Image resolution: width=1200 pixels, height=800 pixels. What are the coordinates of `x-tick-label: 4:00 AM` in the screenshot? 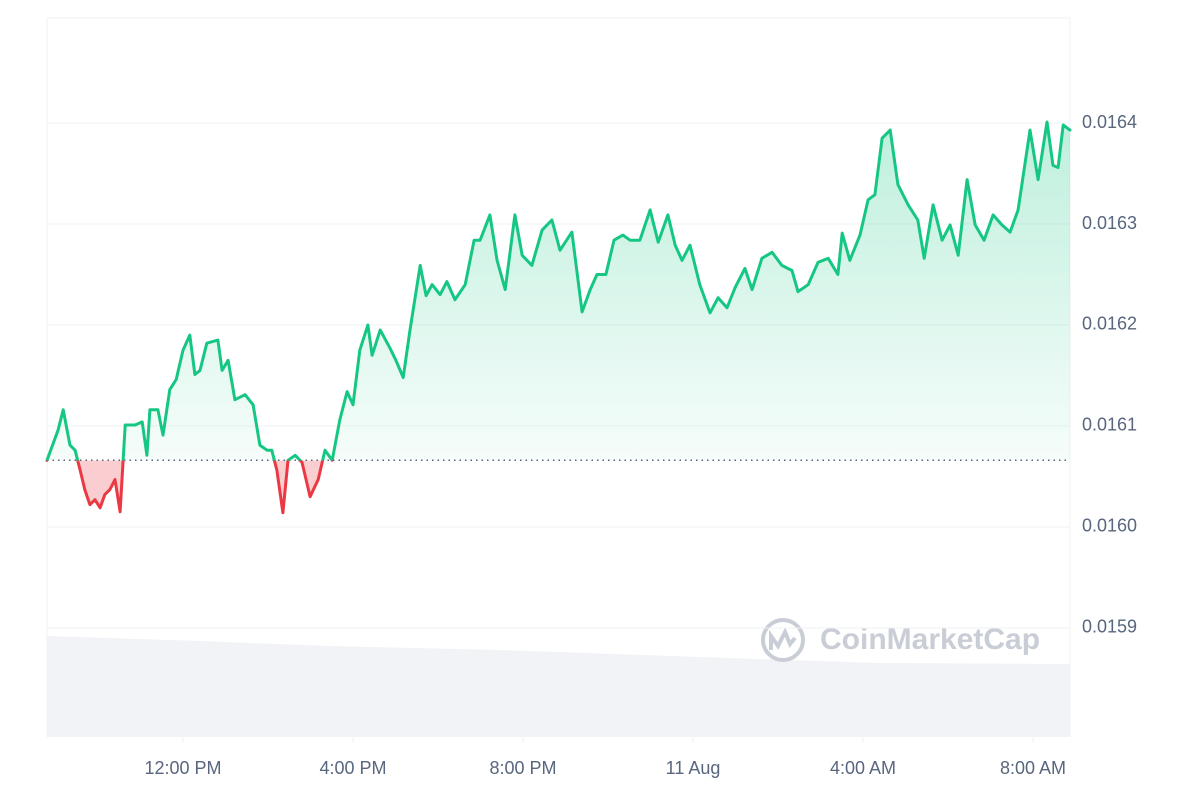 It's located at (863, 768).